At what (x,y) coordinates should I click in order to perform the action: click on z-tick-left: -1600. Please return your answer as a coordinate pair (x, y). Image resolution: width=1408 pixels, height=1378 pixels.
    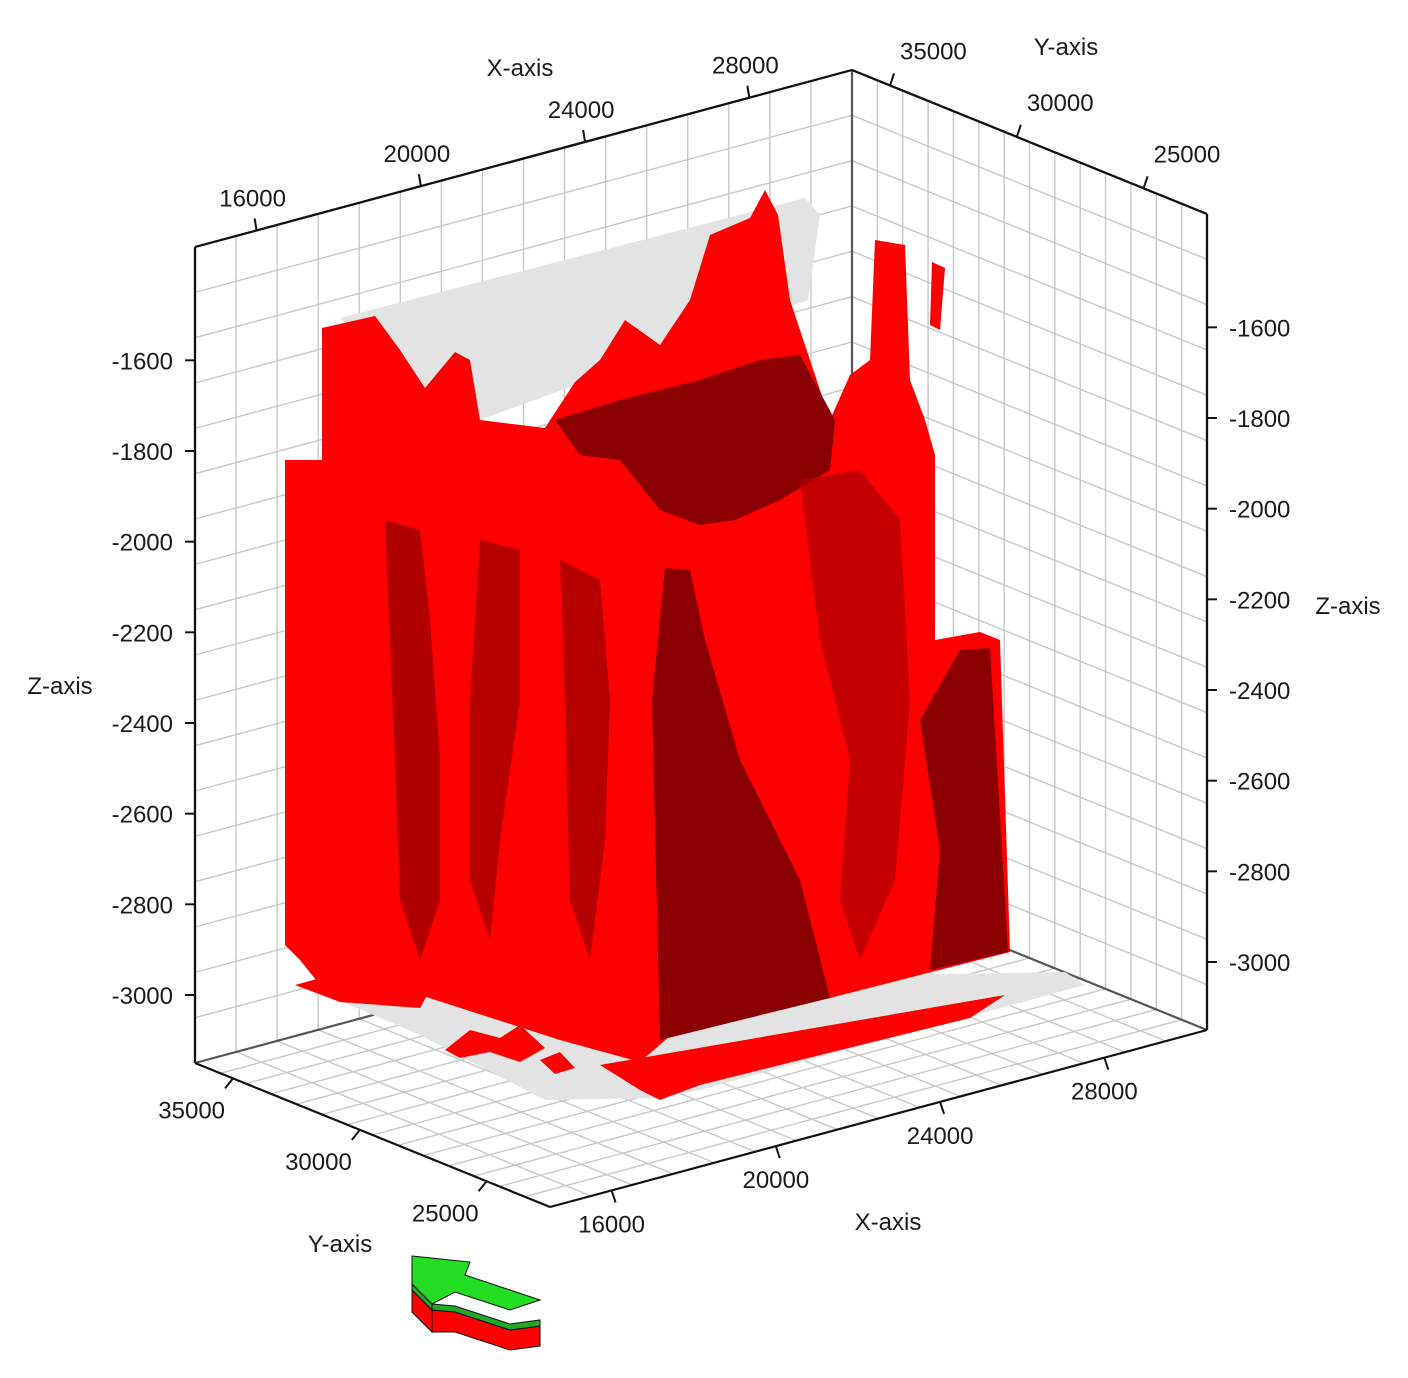
    Looking at the image, I should click on (142, 361).